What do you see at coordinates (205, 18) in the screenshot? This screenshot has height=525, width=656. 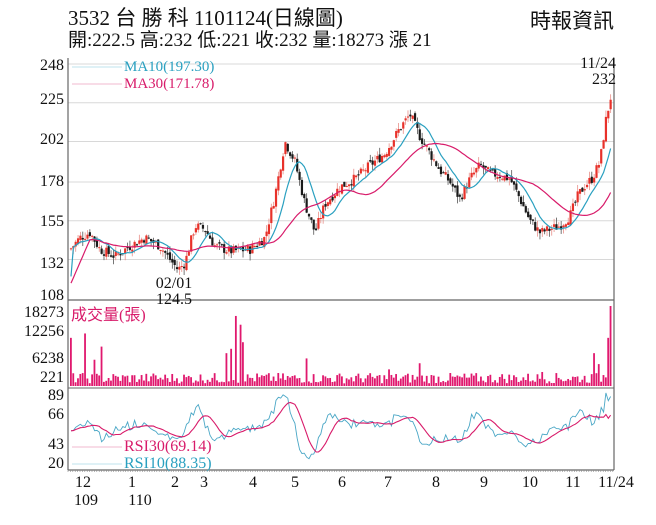 I see `chart-title: 3532 台 勝 科 1101124(日線圖)` at bounding box center [205, 18].